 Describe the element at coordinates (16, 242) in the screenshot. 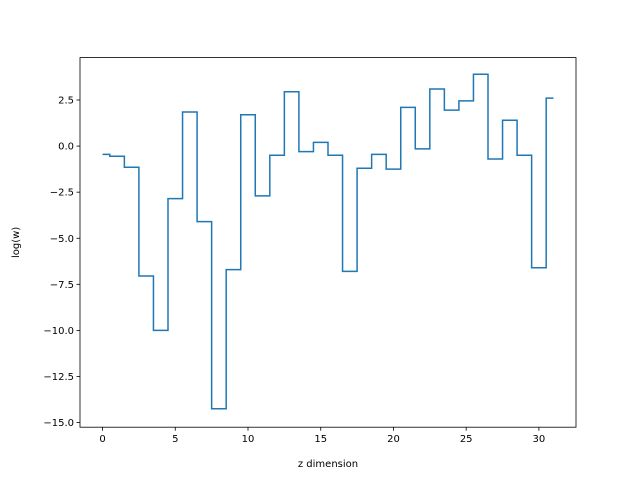

I see `y-axis-label: log(w)` at that location.